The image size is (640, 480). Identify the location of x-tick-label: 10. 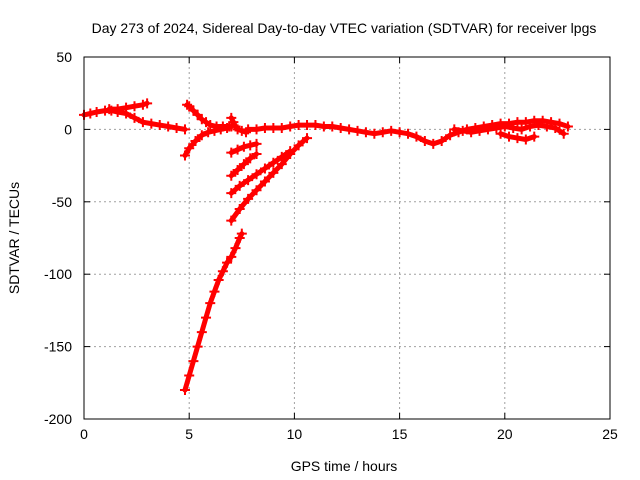
(295, 434).